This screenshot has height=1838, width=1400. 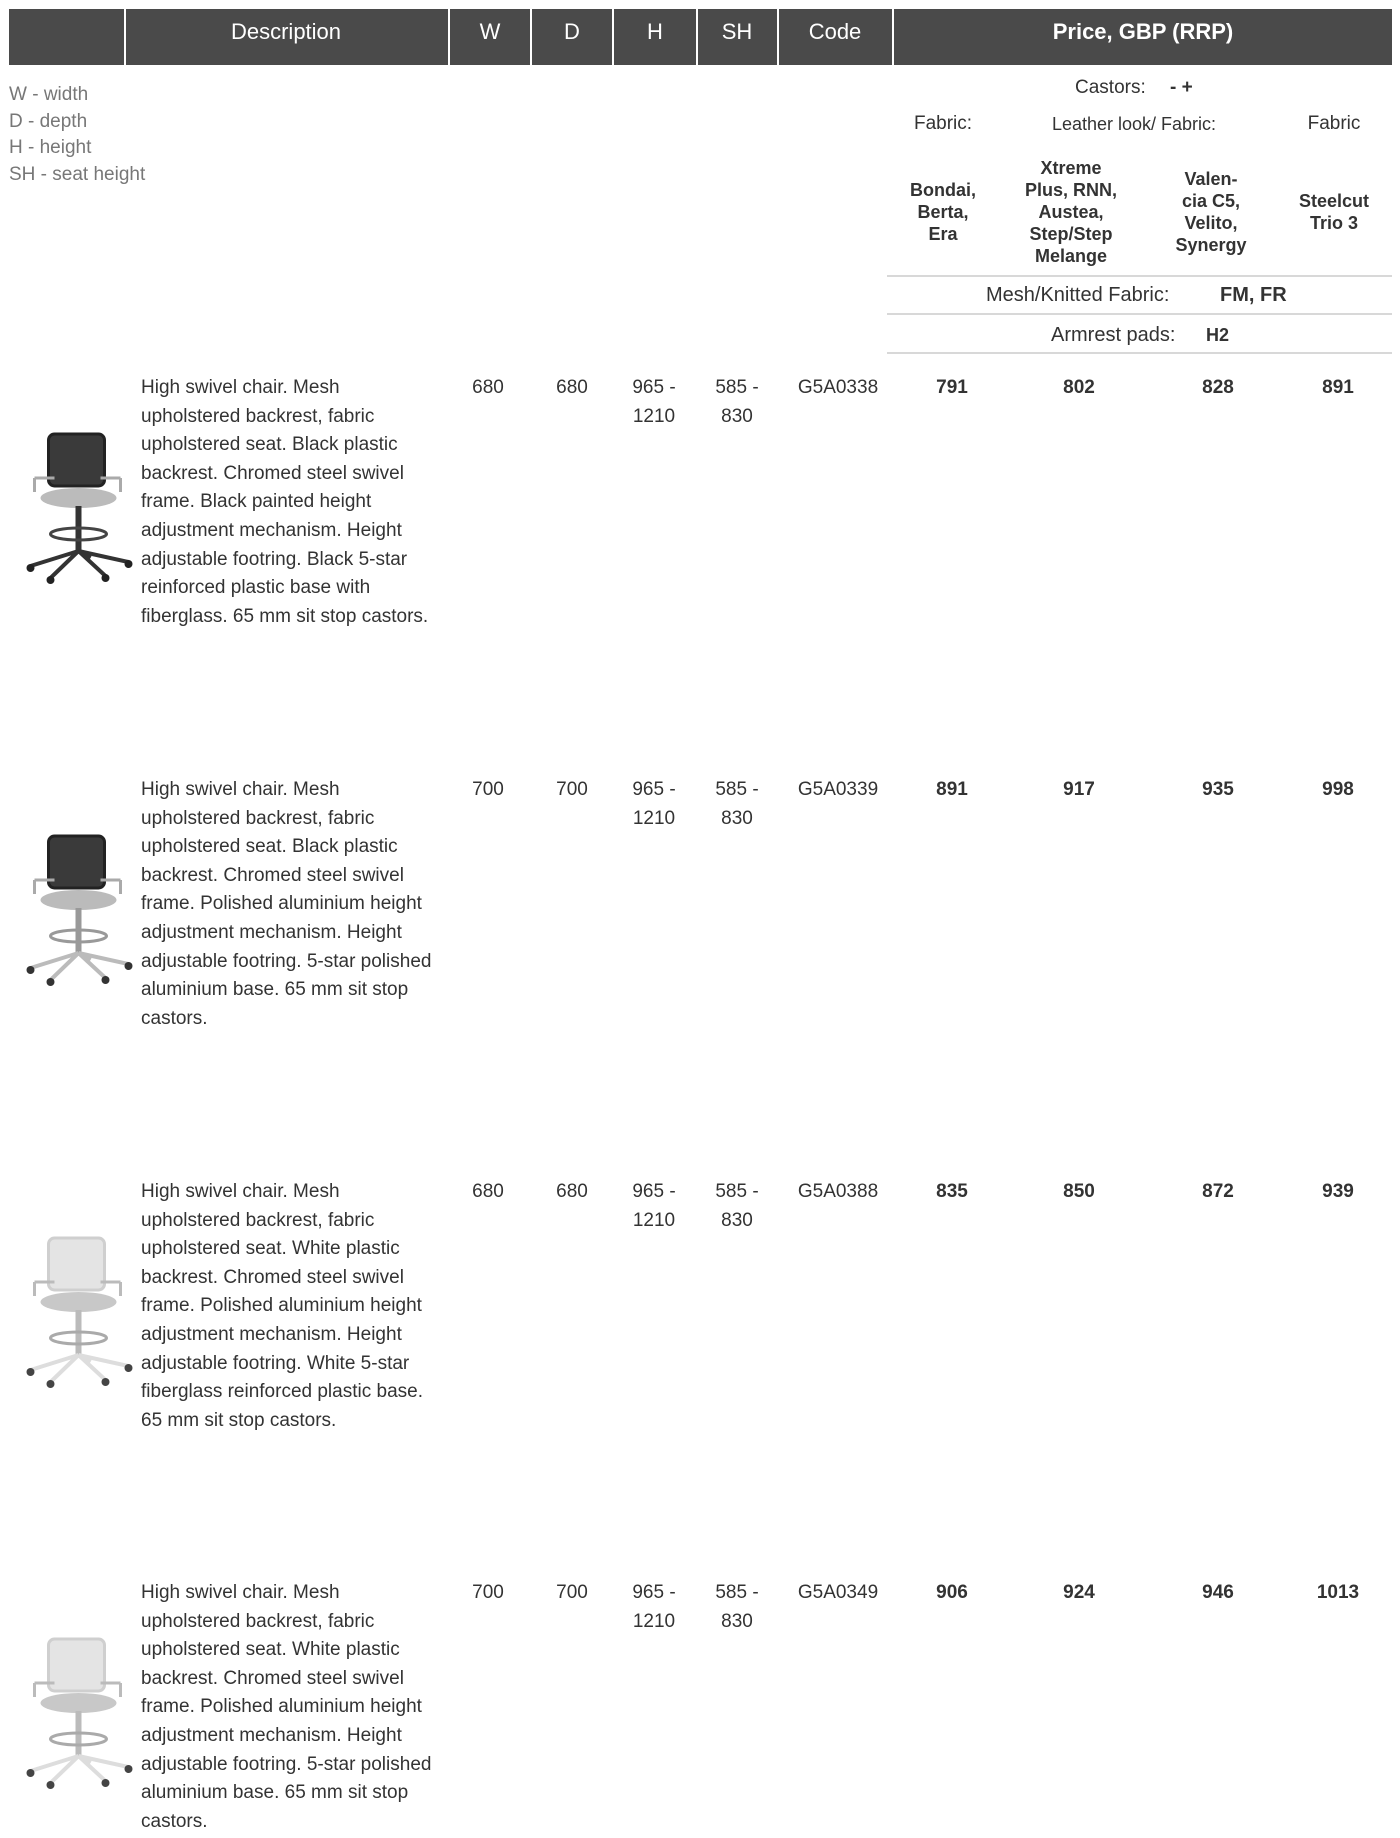 What do you see at coordinates (1218, 387) in the screenshot?
I see `price: 828` at bounding box center [1218, 387].